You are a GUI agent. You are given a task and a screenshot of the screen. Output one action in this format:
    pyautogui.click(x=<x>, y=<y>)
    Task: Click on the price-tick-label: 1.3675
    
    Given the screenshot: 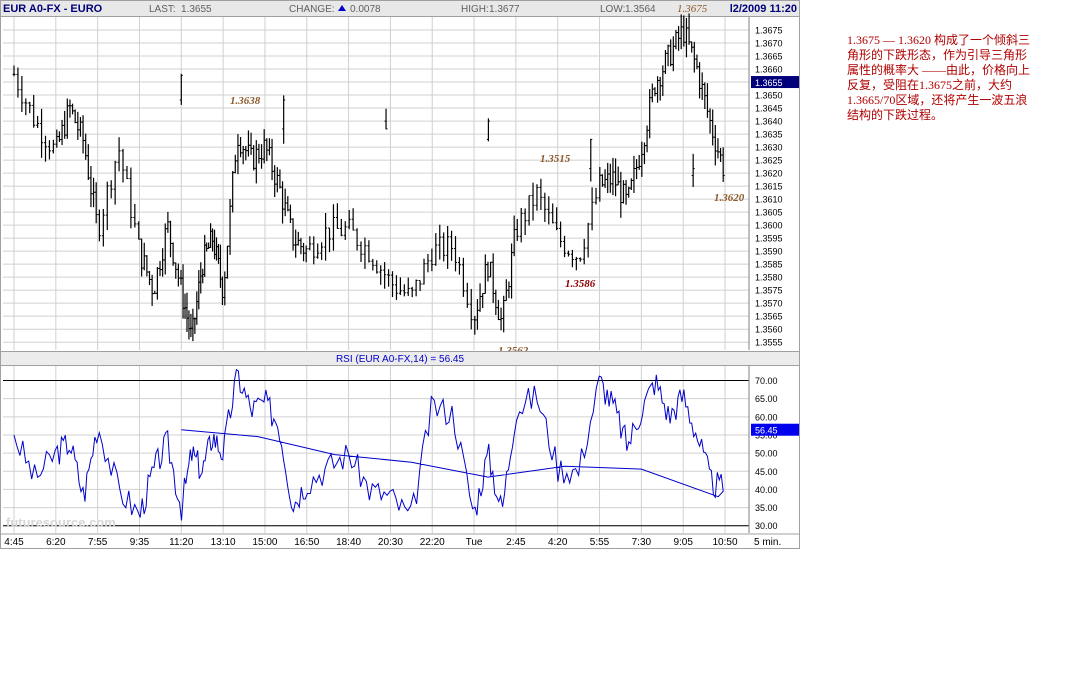 What is the action you would take?
    pyautogui.click(x=769, y=31)
    